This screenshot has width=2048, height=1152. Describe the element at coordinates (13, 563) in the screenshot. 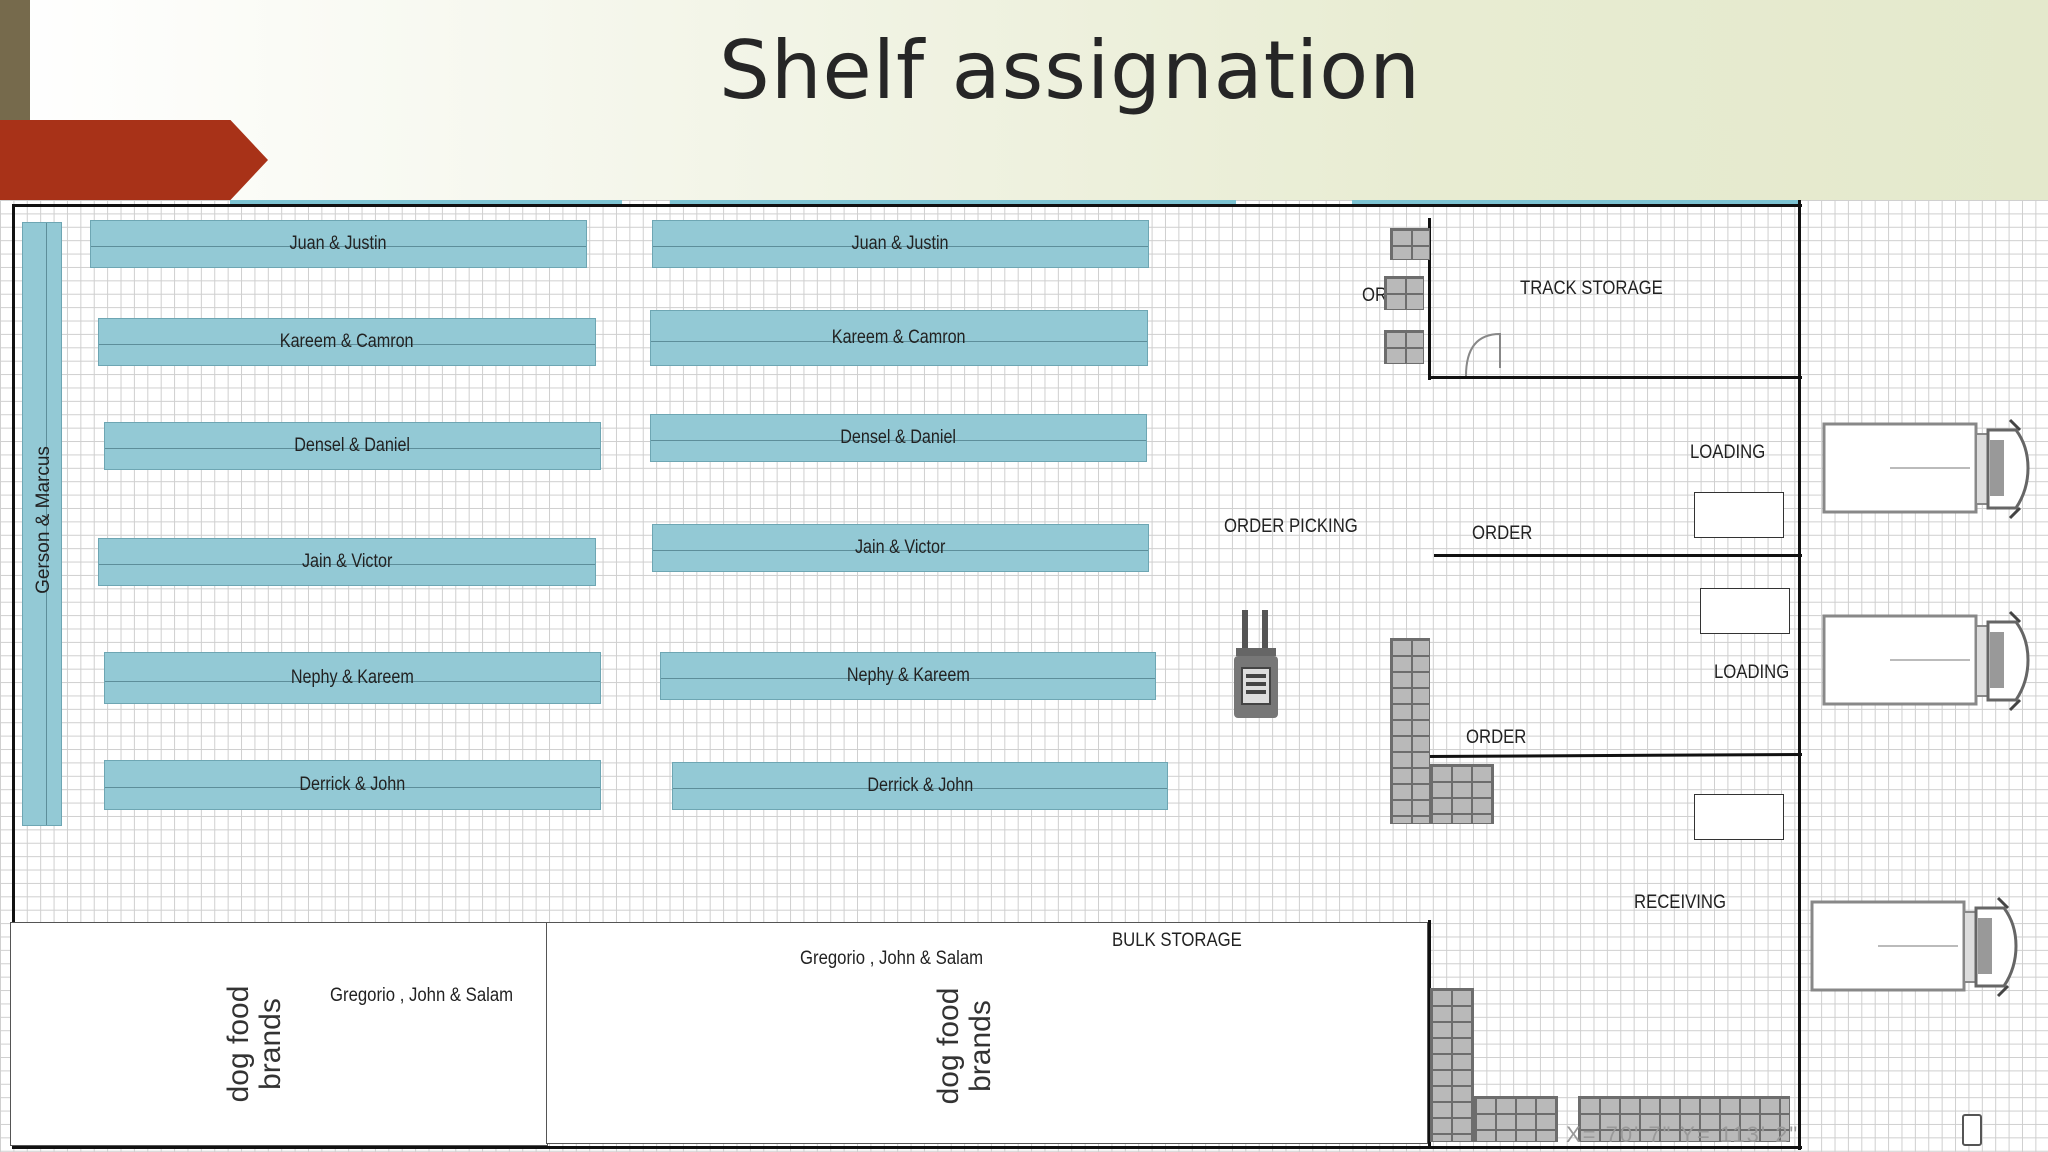

I see `wall-left` at that location.